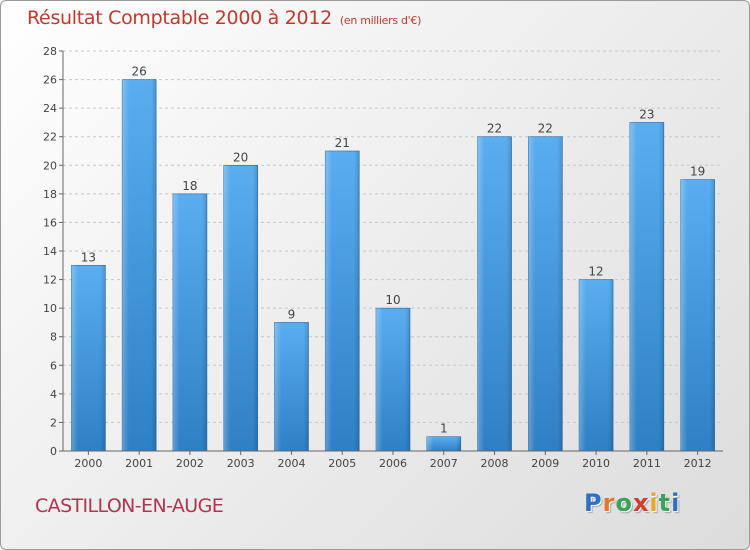 This screenshot has width=750, height=550. What do you see at coordinates (342, 143) in the screenshot?
I see `data-label: 21` at bounding box center [342, 143].